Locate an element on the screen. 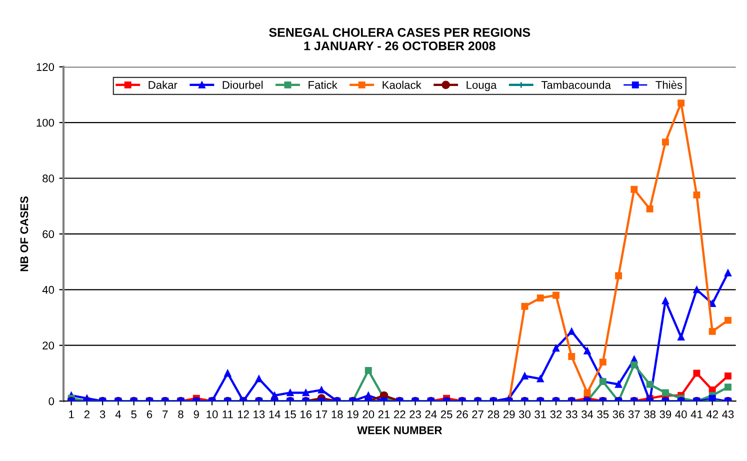  x-tick-label: 20 is located at coordinates (368, 414).